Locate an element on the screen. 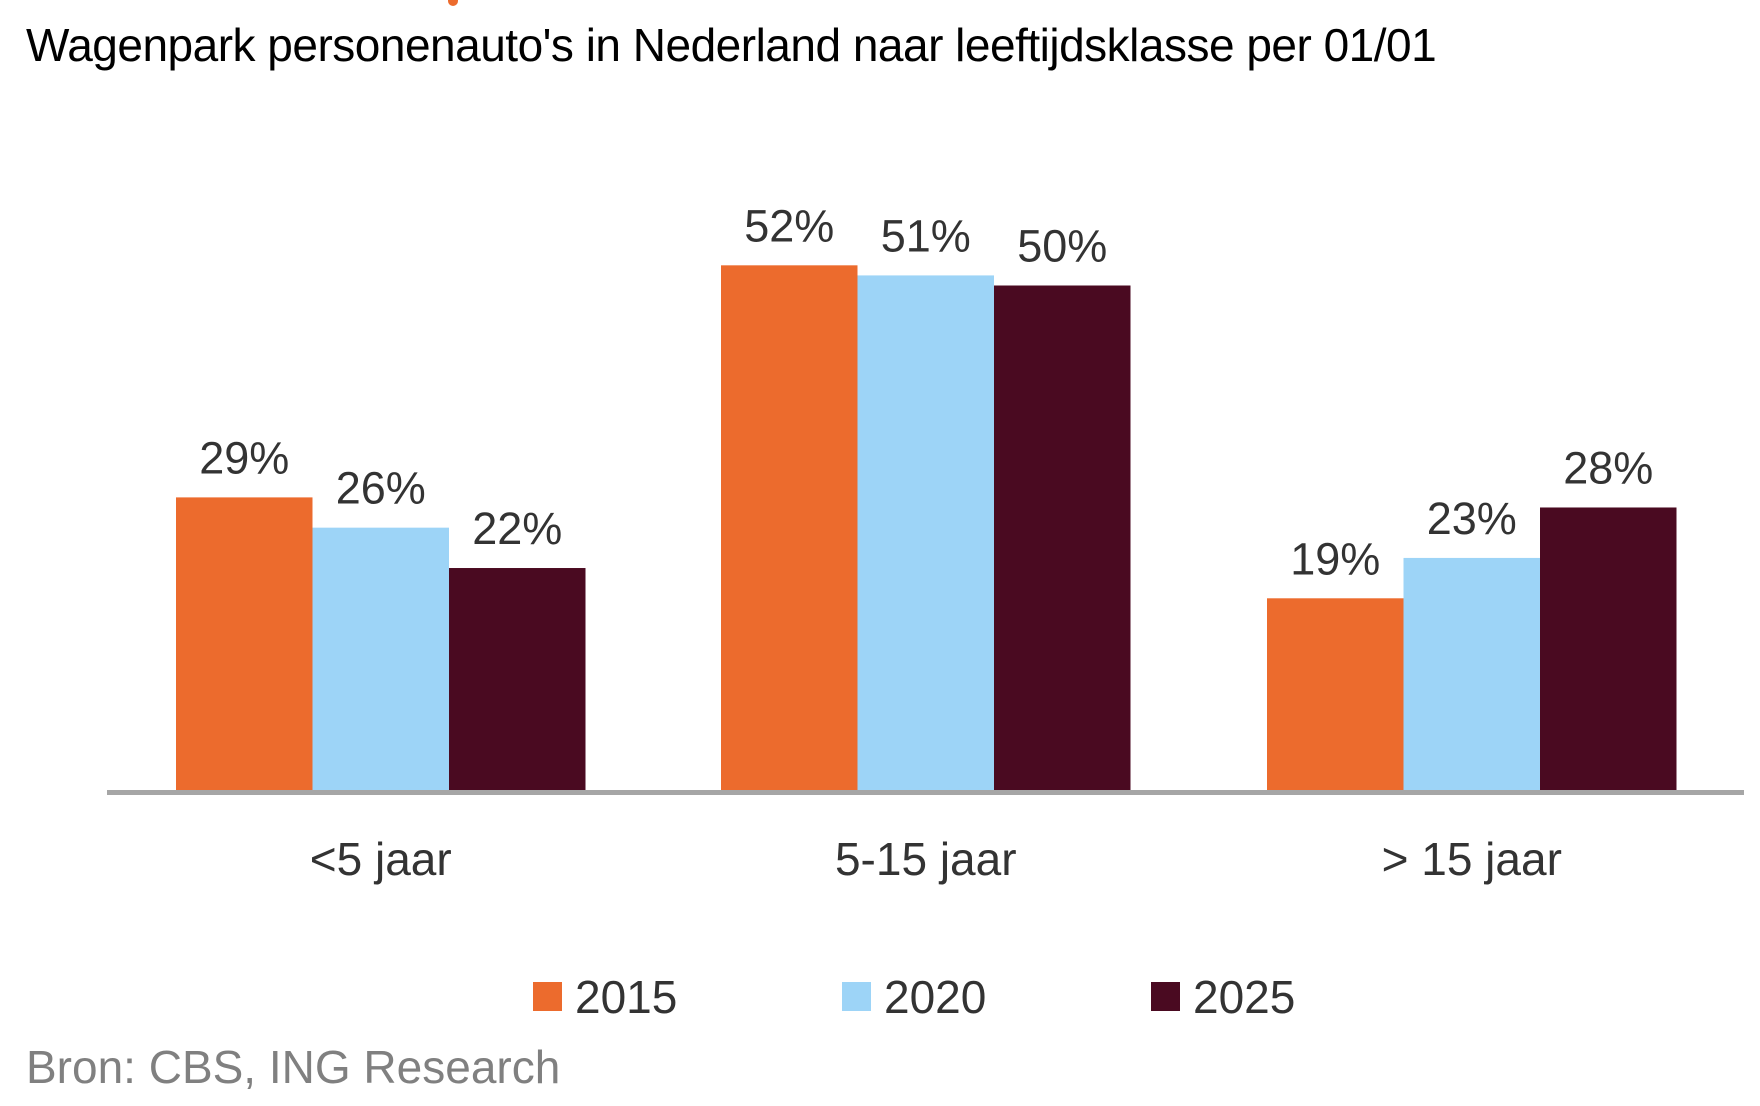  cropped-heading-fragment is located at coordinates (453, 3).